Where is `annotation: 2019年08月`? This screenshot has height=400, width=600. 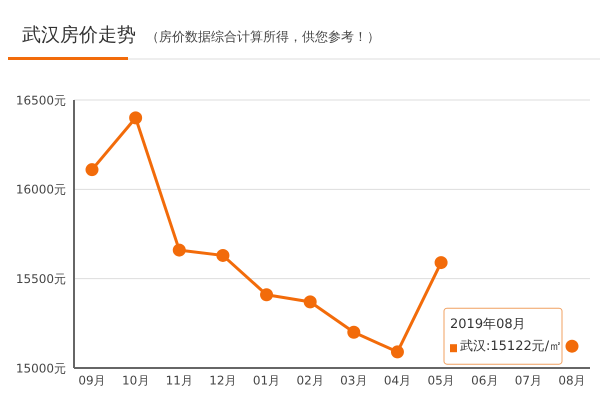 annotation: 2019年08月 is located at coordinates (488, 324).